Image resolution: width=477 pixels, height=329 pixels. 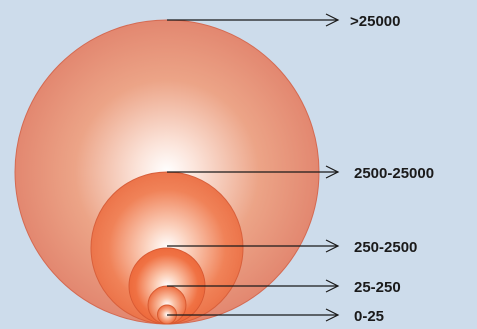 What do you see at coordinates (369, 316) in the screenshot?
I see `label-level-5: 0-25` at bounding box center [369, 316].